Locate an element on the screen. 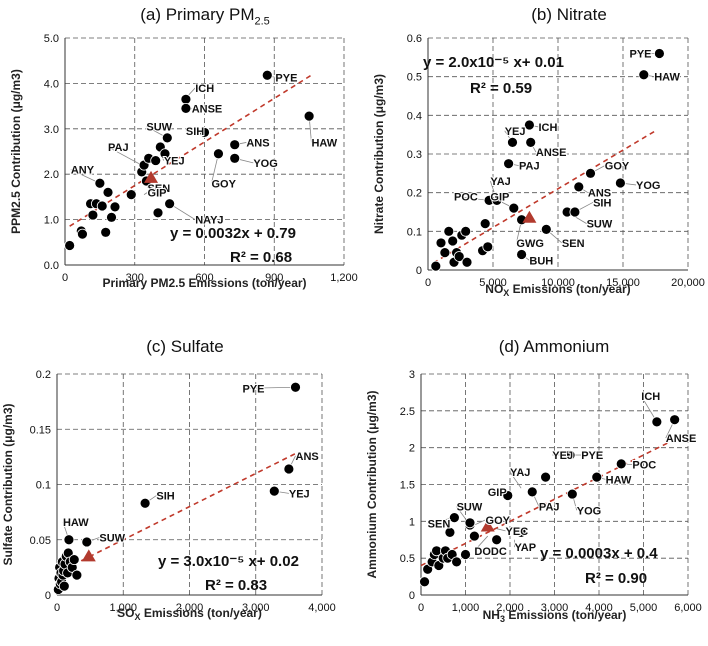 The width and height of the screenshot is (708, 646). r-squared-label: R² = 0.68 is located at coordinates (261, 257).